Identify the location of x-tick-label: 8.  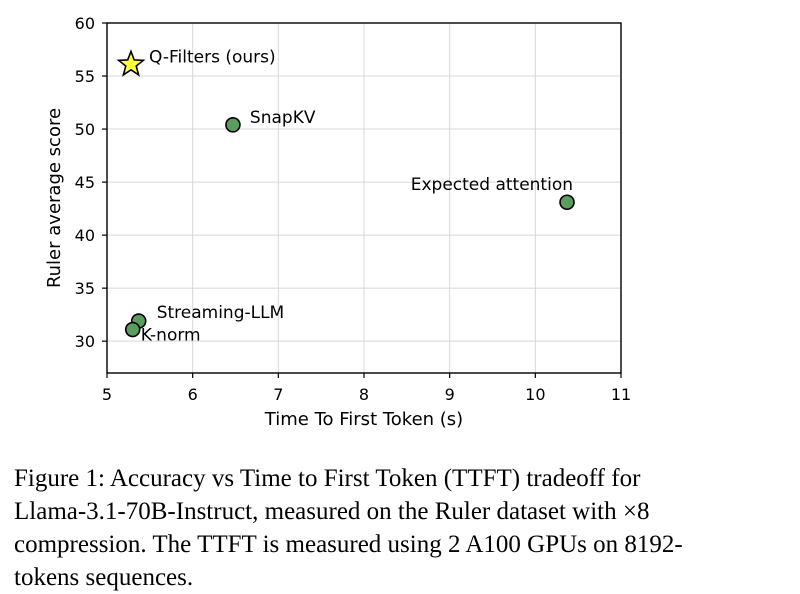
(364, 394).